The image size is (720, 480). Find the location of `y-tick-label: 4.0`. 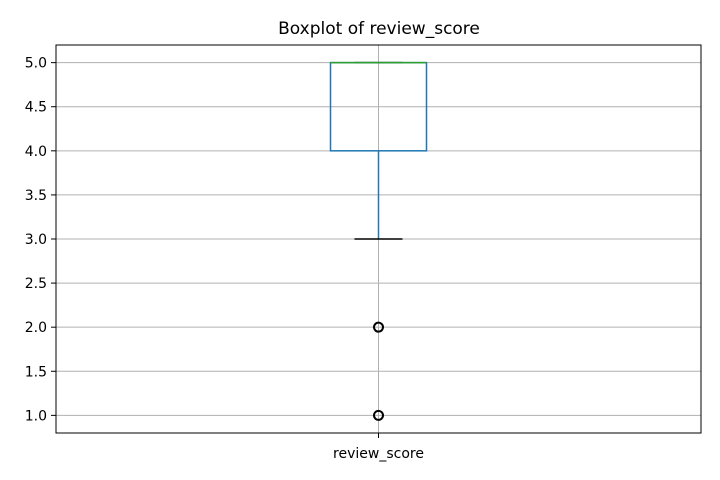

y-tick-label: 4.0 is located at coordinates (36, 152).